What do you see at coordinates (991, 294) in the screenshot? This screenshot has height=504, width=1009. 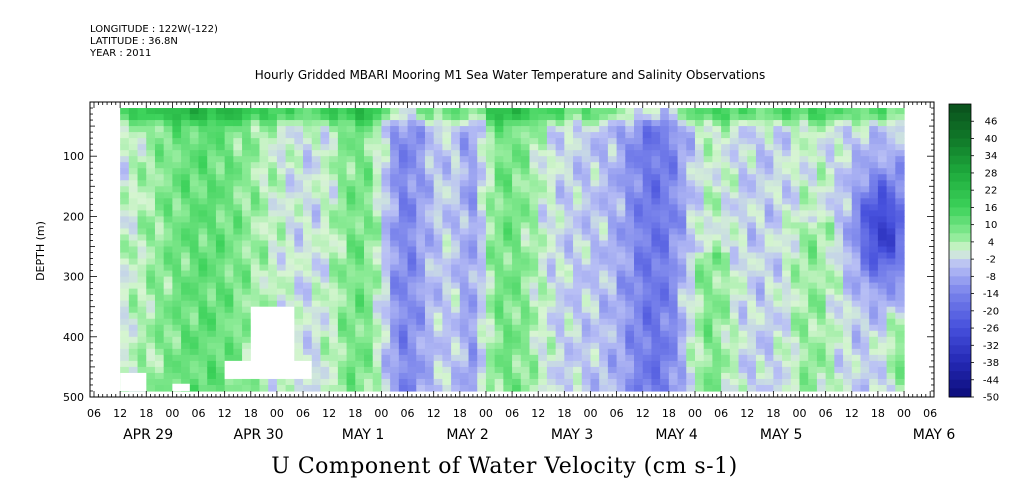 I see `colorbar-label: -14` at bounding box center [991, 294].